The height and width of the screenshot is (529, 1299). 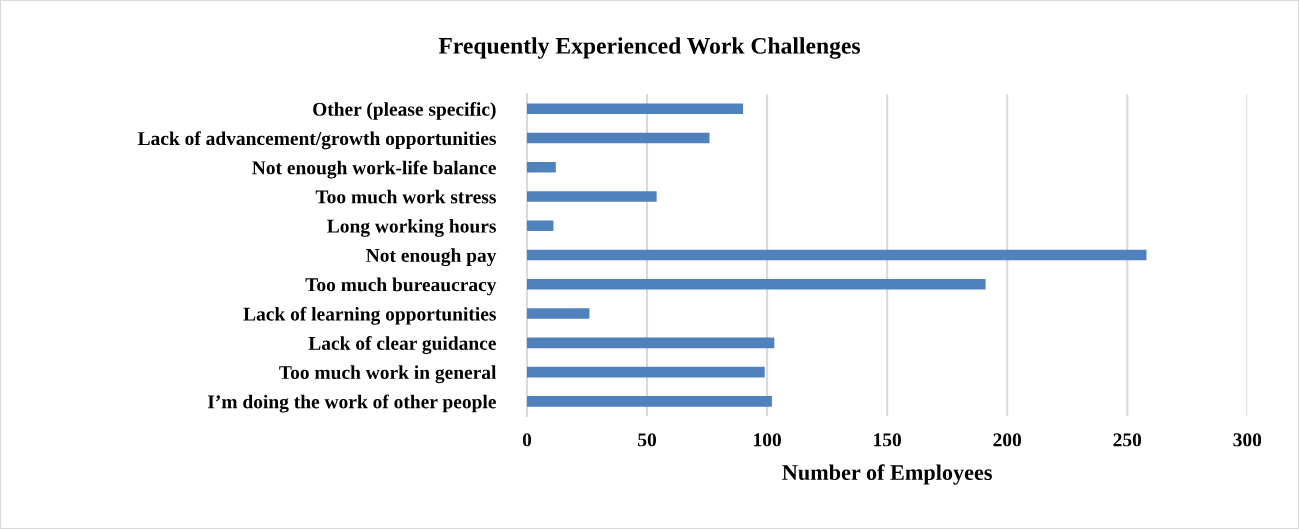 What do you see at coordinates (1247, 440) in the screenshot?
I see `x-tick-label: 300` at bounding box center [1247, 440].